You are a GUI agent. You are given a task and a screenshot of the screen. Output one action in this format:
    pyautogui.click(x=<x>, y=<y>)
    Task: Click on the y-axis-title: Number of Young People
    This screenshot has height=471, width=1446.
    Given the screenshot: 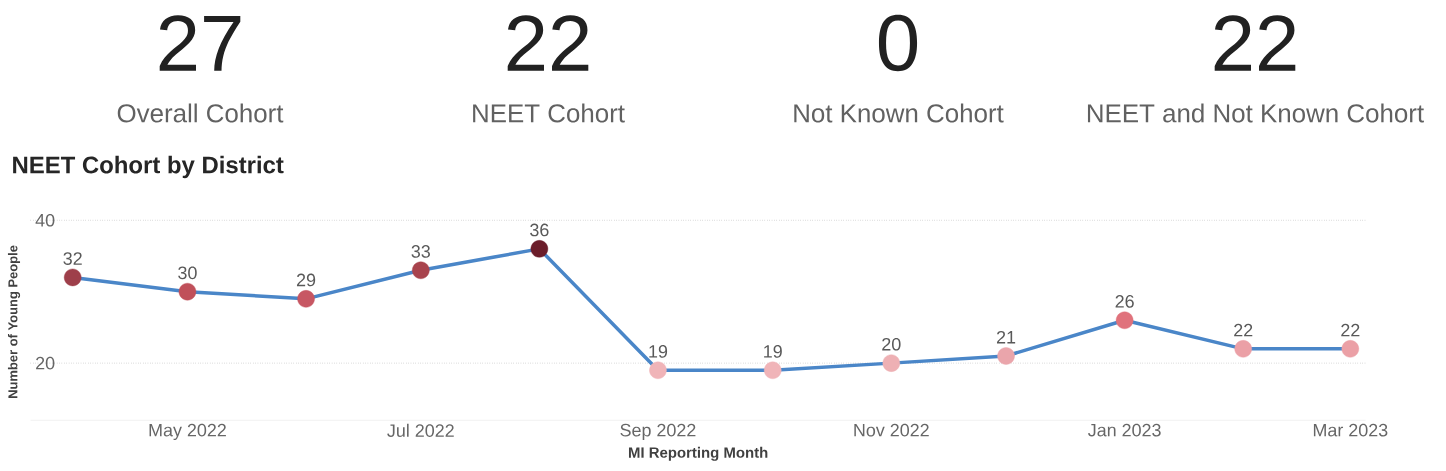 What is the action you would take?
    pyautogui.click(x=14, y=321)
    